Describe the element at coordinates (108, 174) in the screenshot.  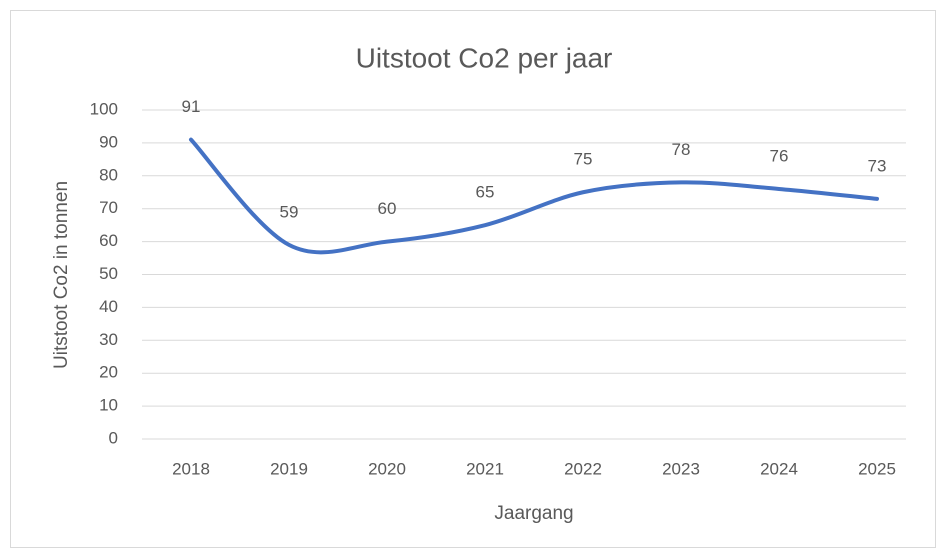
I see `y-tick-label: 80` at that location.